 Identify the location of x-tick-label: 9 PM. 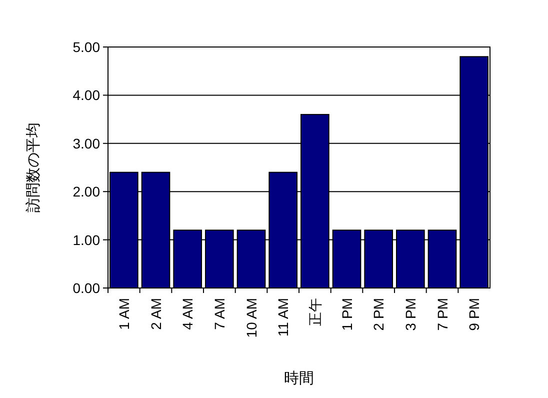
(474, 314).